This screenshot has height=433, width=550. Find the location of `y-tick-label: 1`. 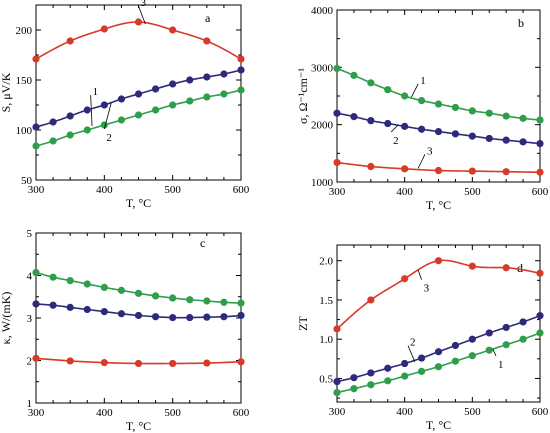

y-tick-label: 1 is located at coordinates (30, 404).